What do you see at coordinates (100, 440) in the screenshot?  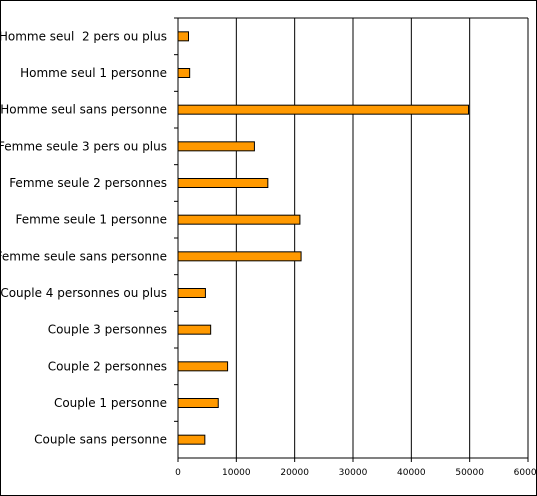 I see `category-label: Couple sans personne` at bounding box center [100, 440].